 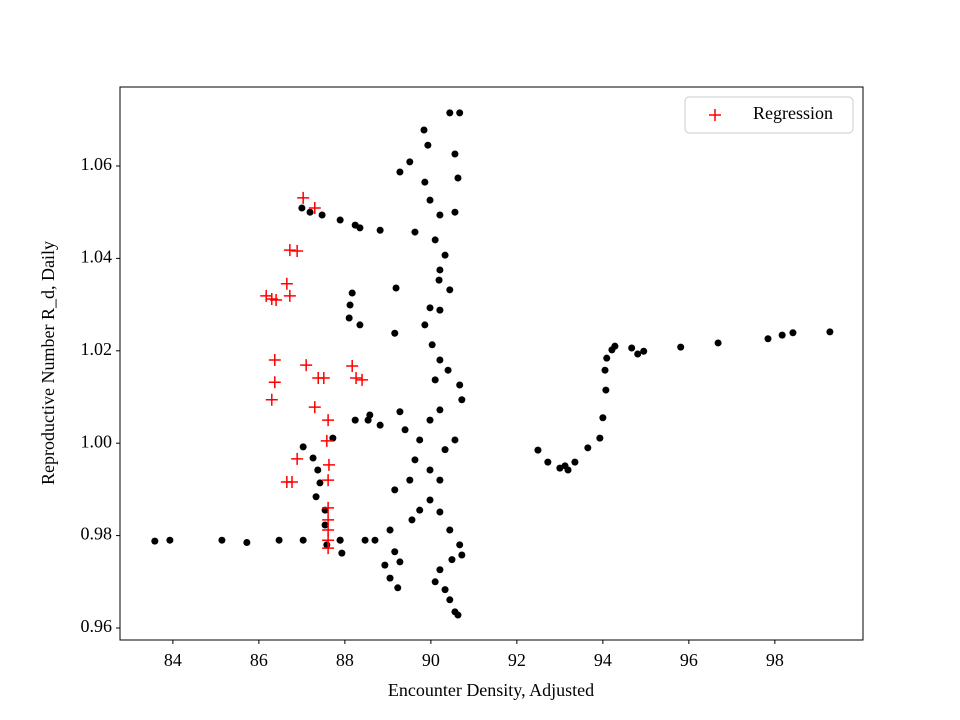 What do you see at coordinates (259, 660) in the screenshot?
I see `x-tick-label: 86` at bounding box center [259, 660].